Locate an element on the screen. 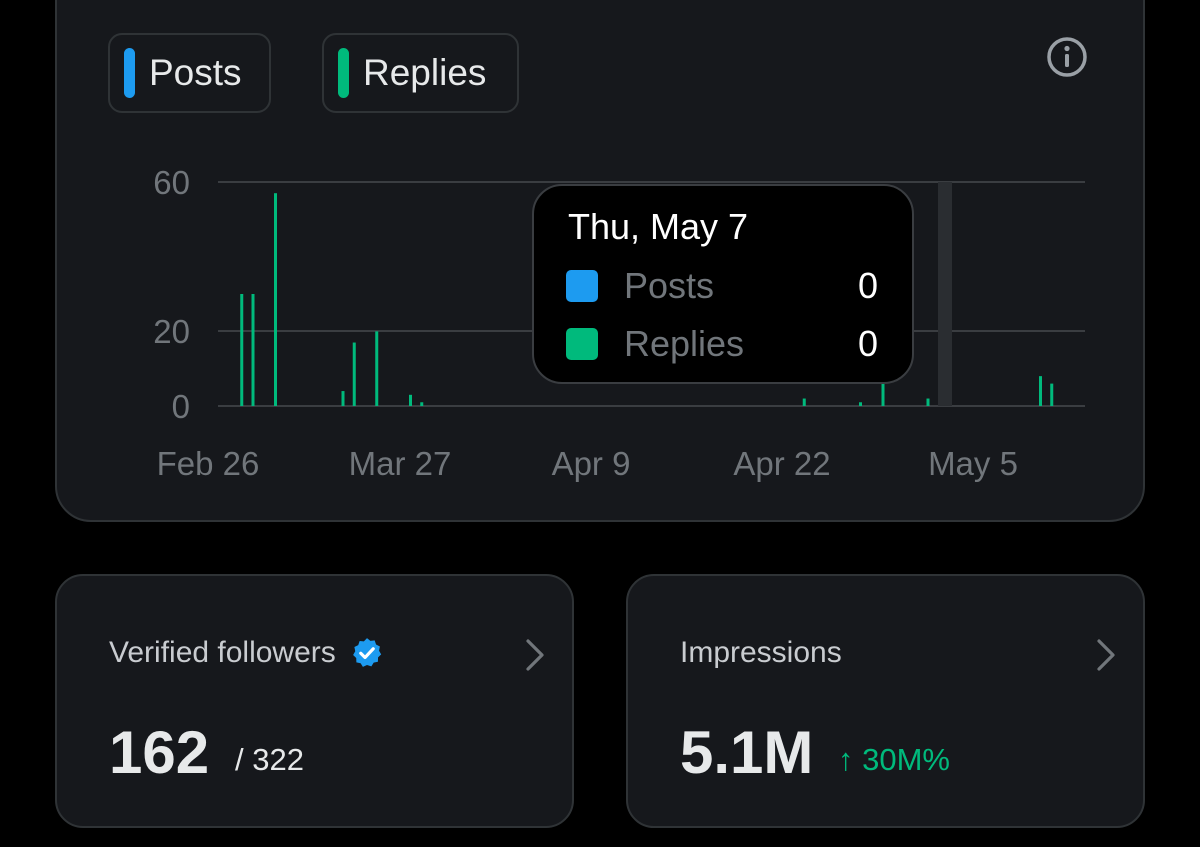 This screenshot has height=847, width=1200. impressions-title: Impressions is located at coordinates (761, 652).